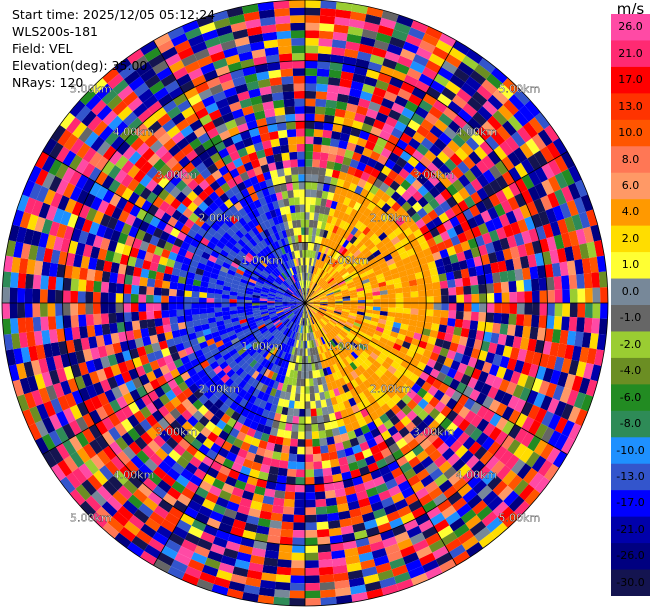  I want to click on range-ring-label: 1.00km, so click(348, 260).